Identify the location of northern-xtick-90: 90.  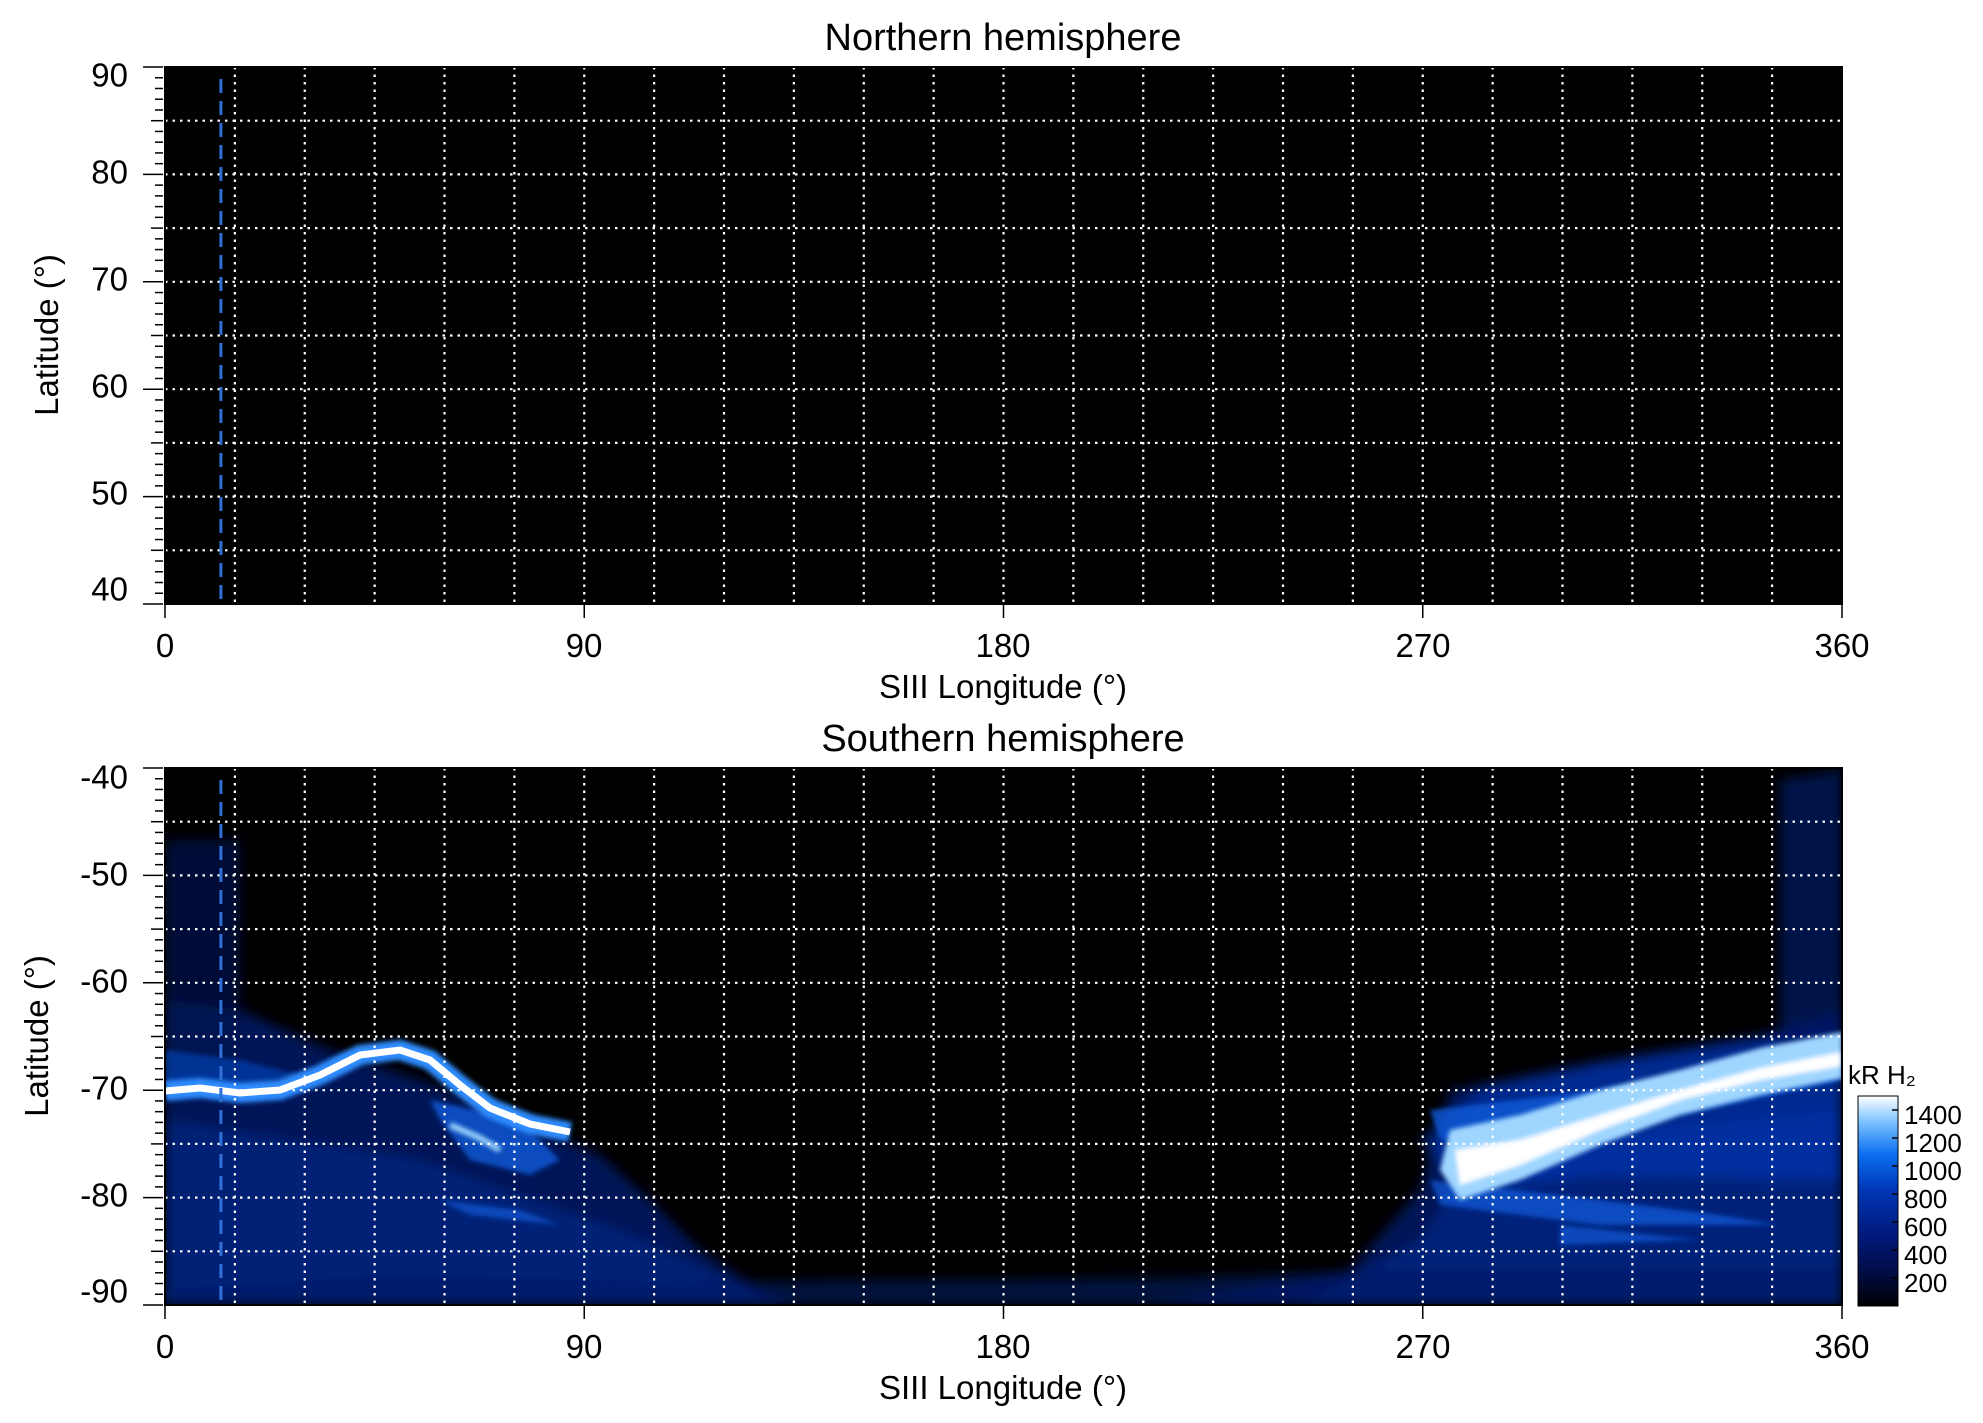
(584, 645).